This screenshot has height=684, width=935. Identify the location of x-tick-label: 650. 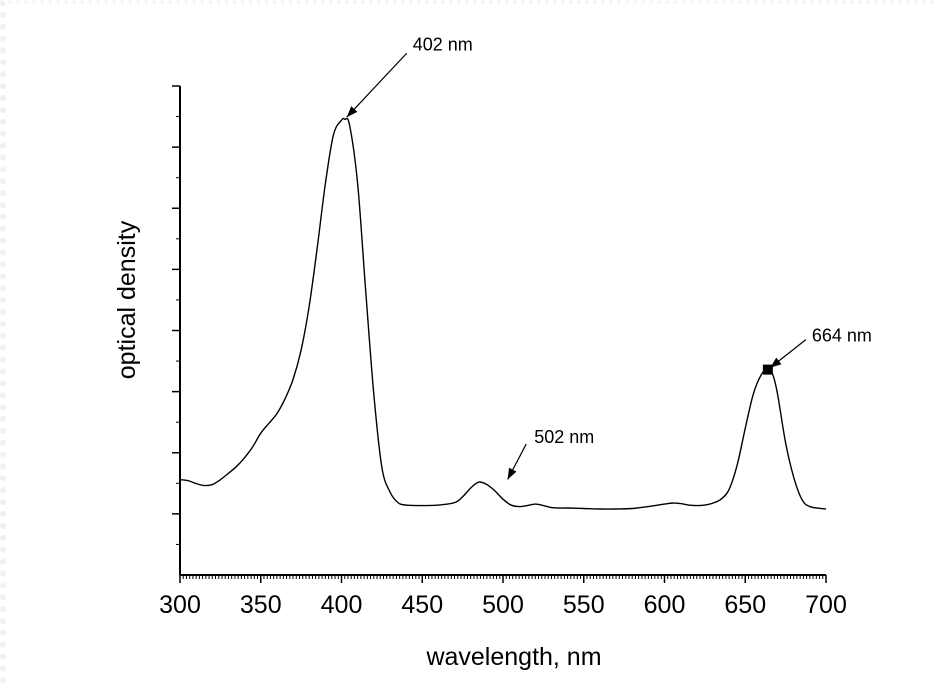
(745, 605).